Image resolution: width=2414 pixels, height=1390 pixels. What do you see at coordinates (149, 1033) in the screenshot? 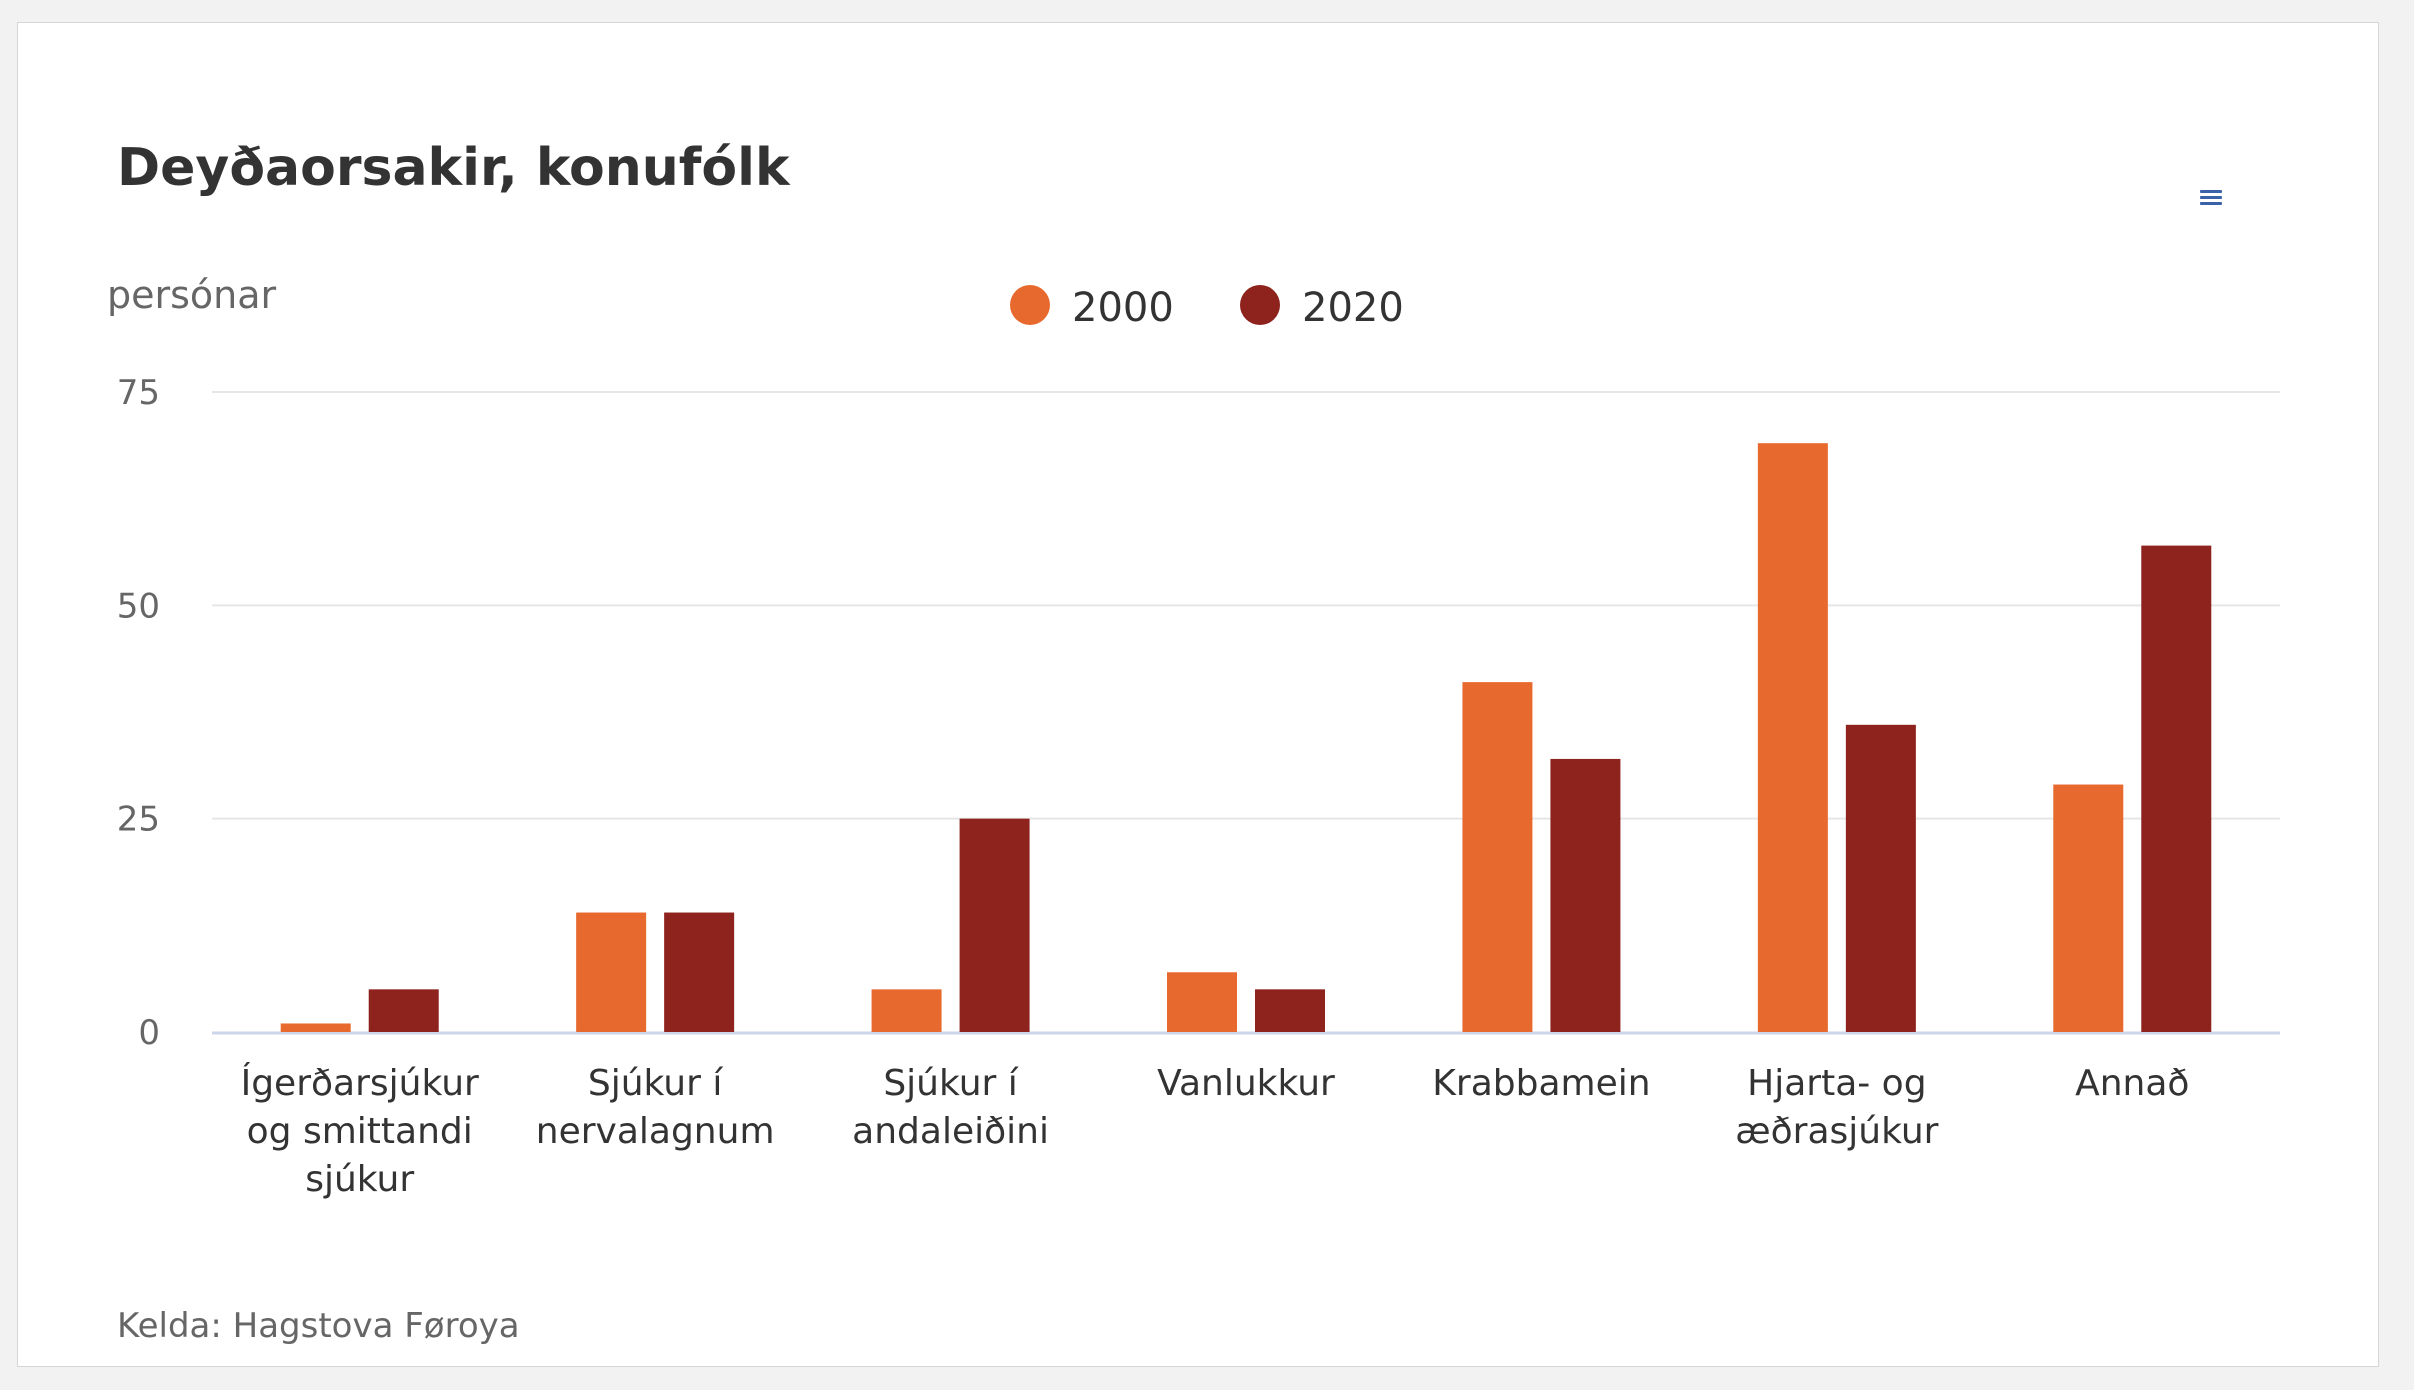
I see `y-tick-label: 0` at bounding box center [149, 1033].